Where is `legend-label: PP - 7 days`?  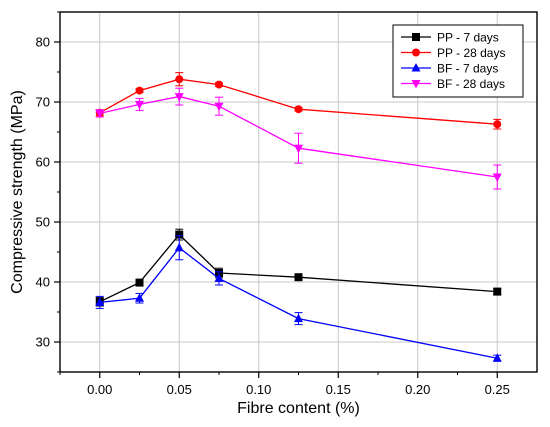
legend-label: PP - 7 days is located at coordinates (468, 38).